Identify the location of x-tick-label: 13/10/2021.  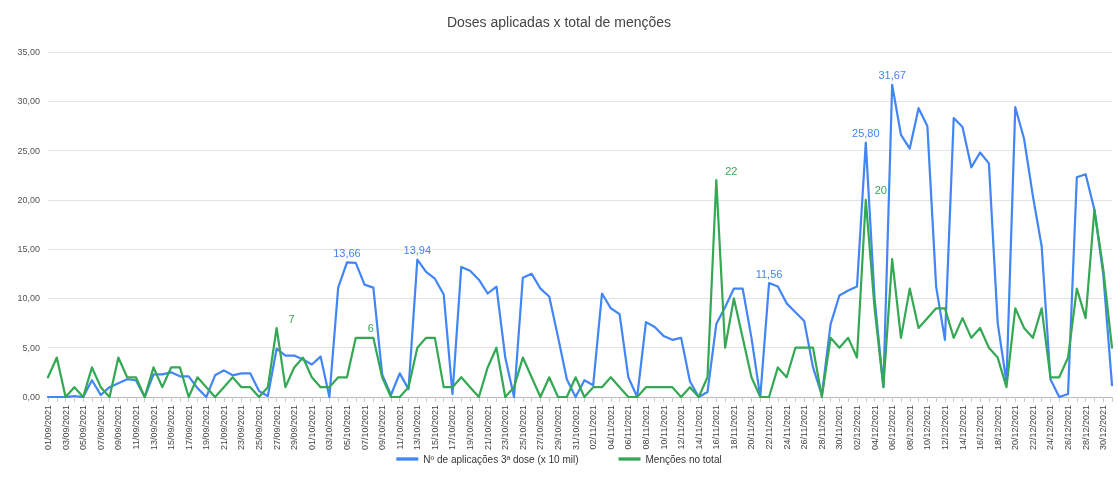
(417, 428).